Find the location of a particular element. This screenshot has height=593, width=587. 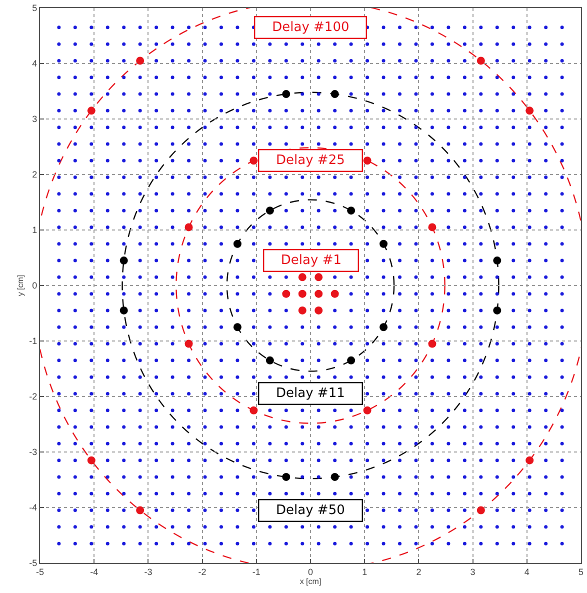

y-tick-label: 3 is located at coordinates (35, 119).